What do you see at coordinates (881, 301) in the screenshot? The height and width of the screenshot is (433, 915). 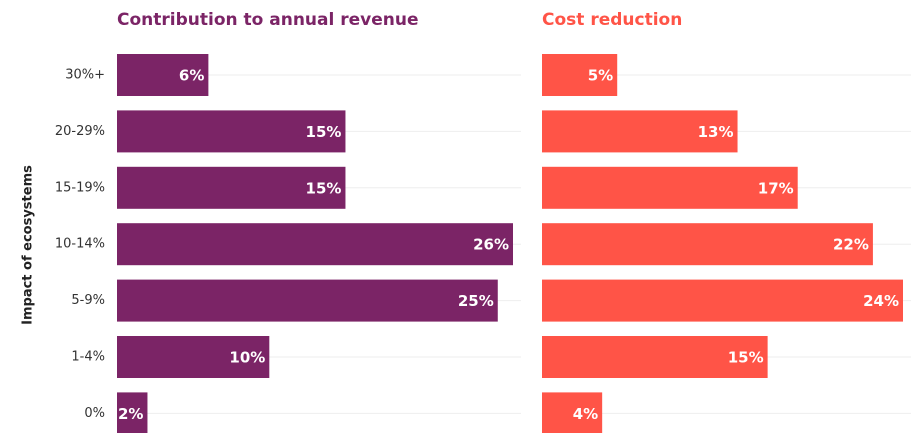 I see `value-label: 24%` at bounding box center [881, 301].